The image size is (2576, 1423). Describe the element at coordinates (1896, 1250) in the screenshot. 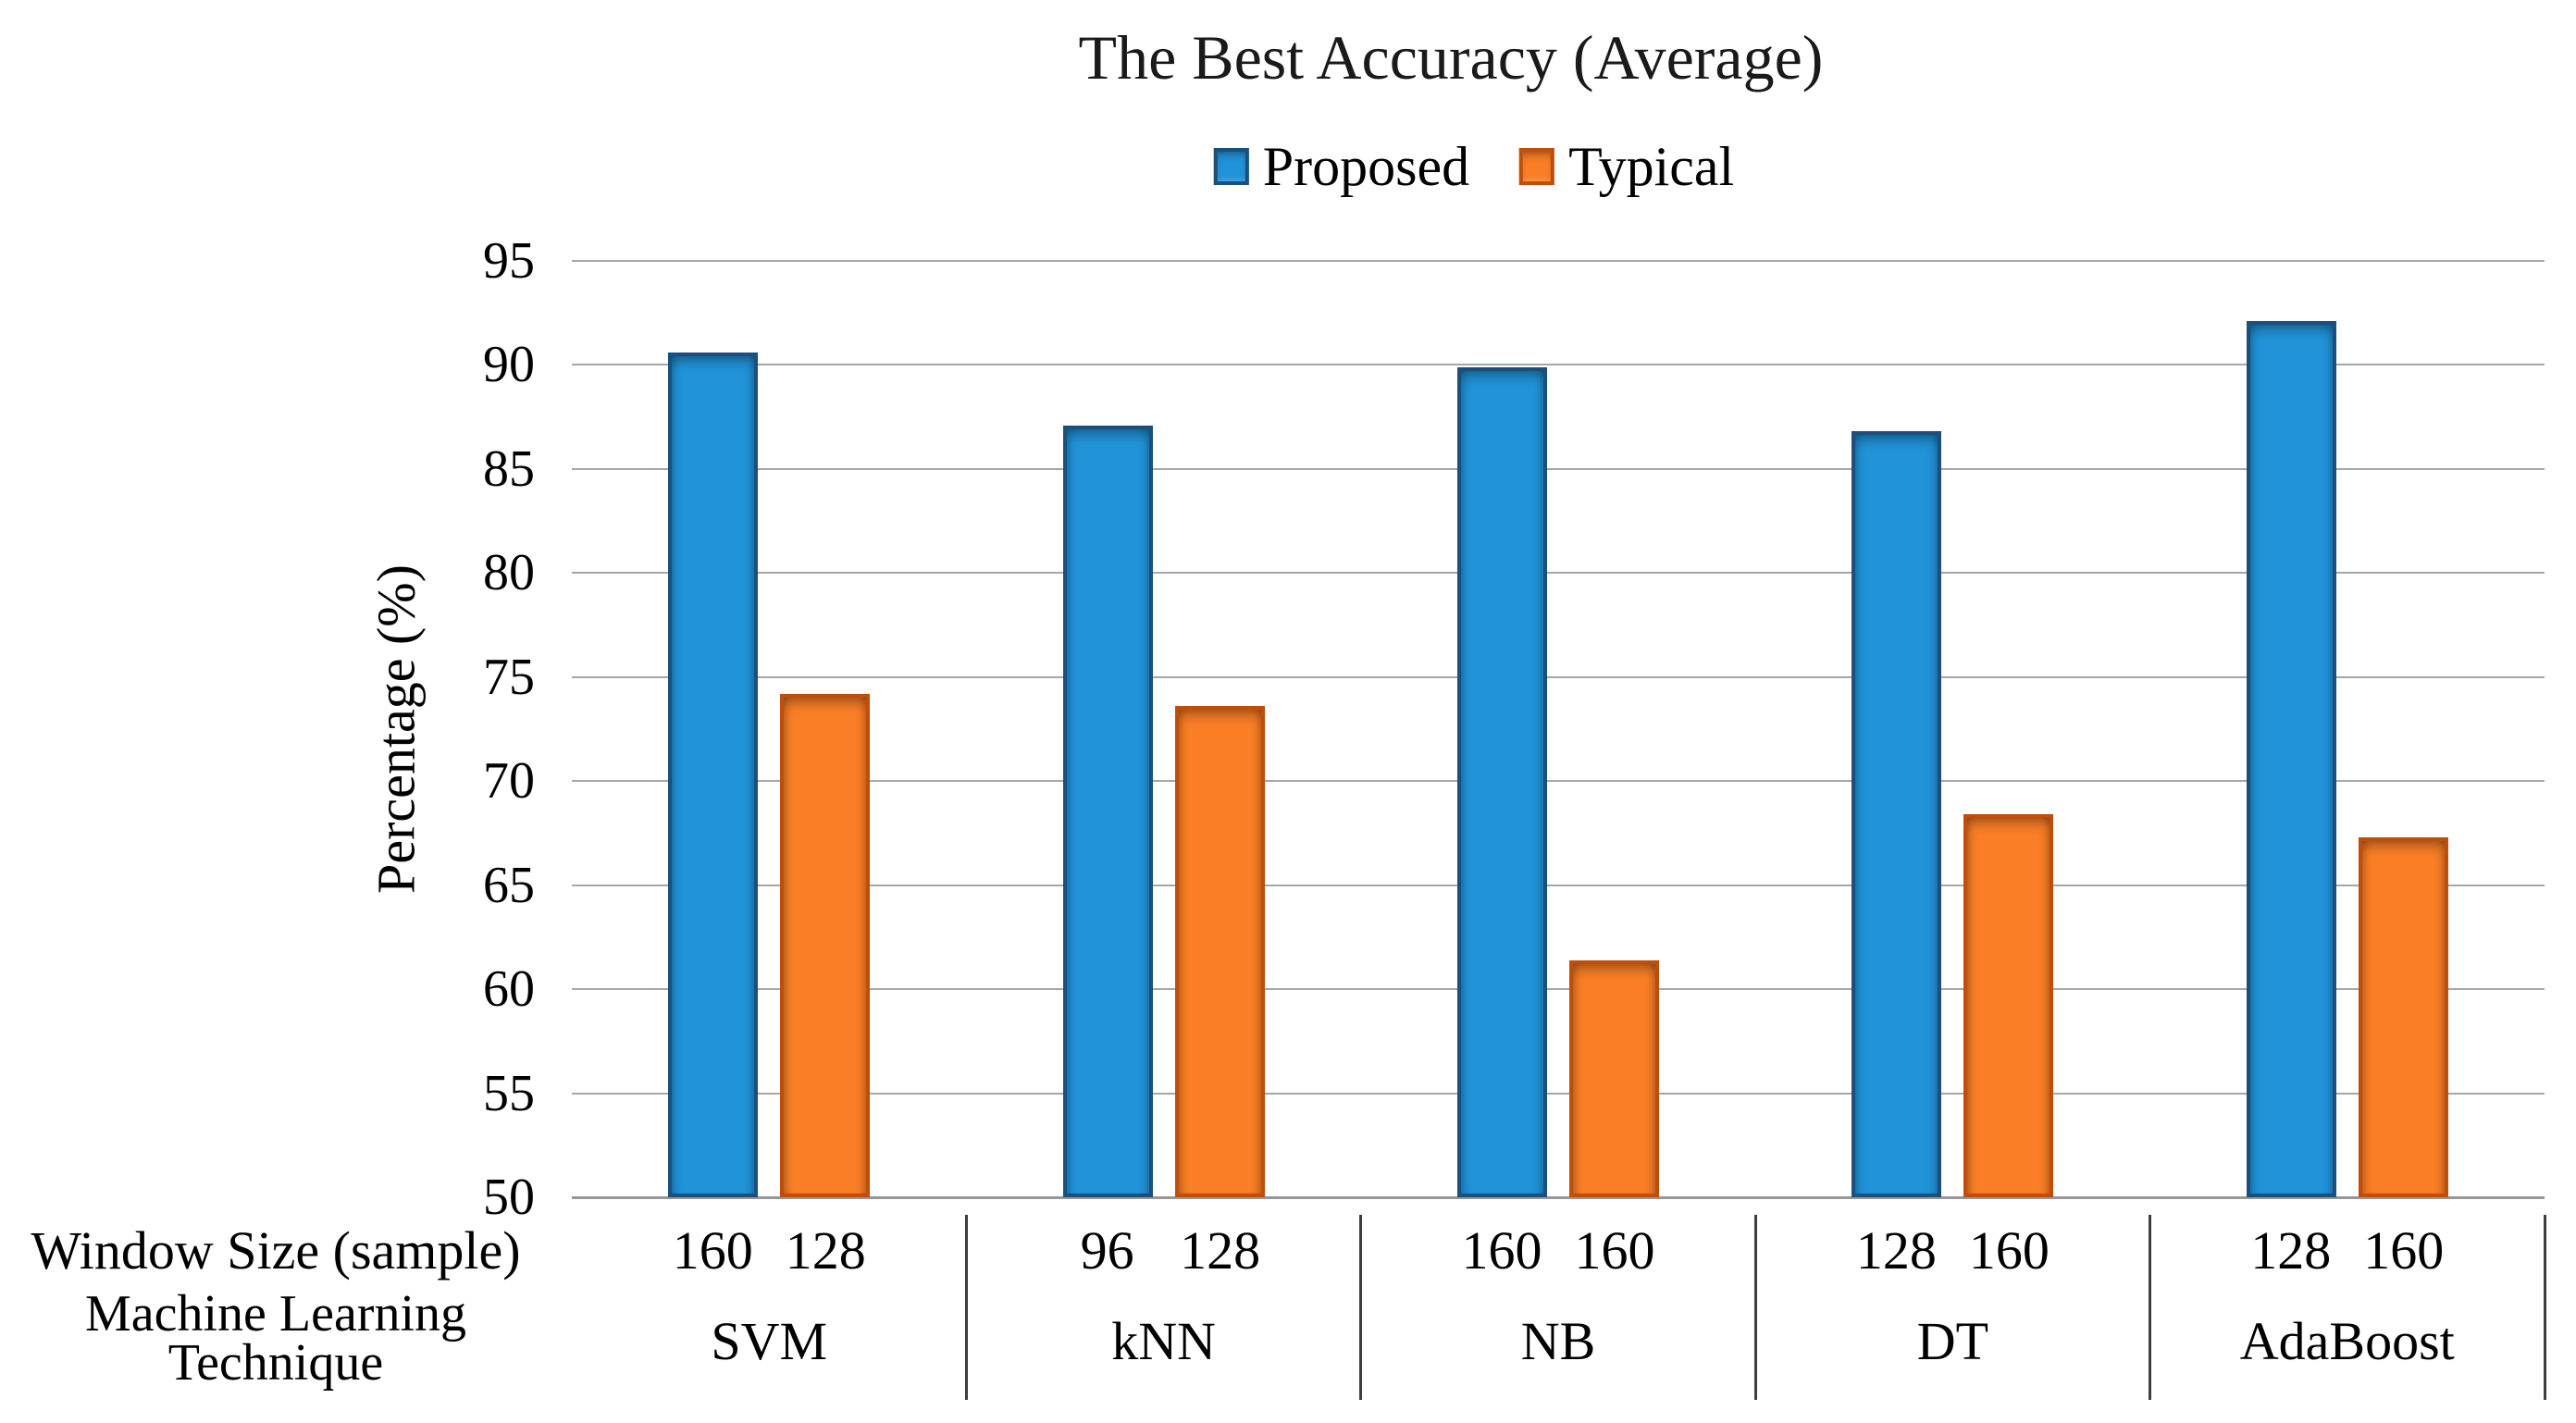

I see `window-size-label-dt-proposed: 128` at that location.